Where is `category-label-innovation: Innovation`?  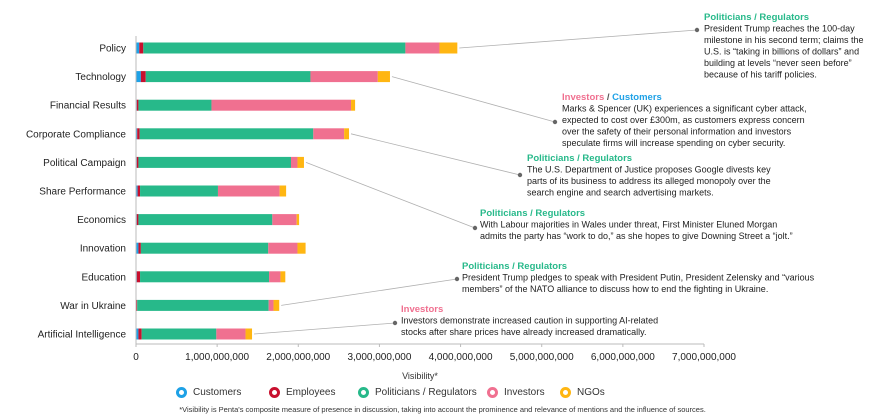 category-label-innovation: Innovation is located at coordinates (103, 249).